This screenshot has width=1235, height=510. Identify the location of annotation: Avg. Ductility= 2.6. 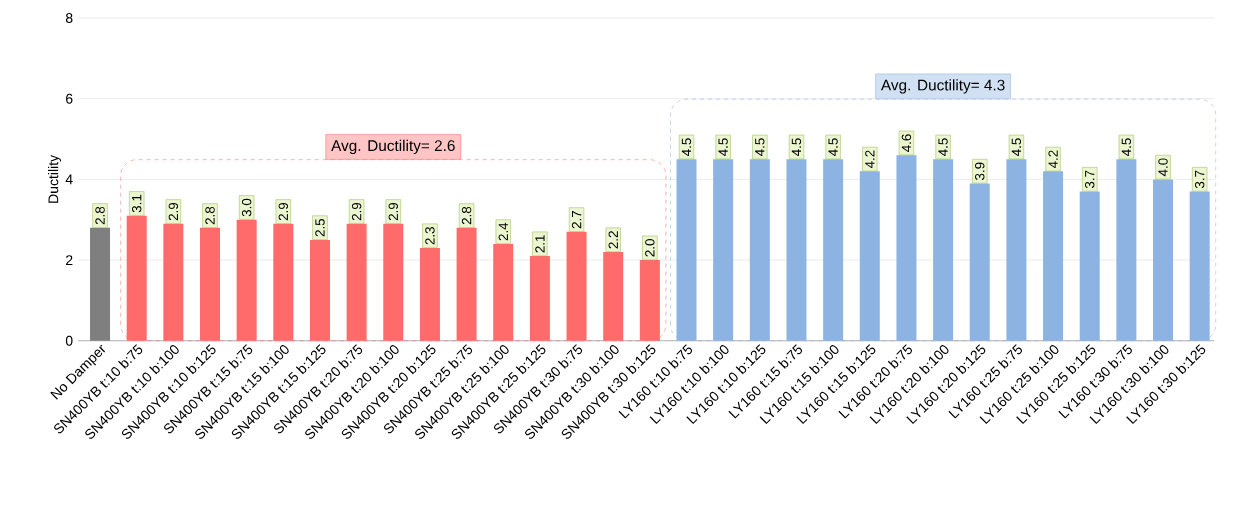
(393, 147).